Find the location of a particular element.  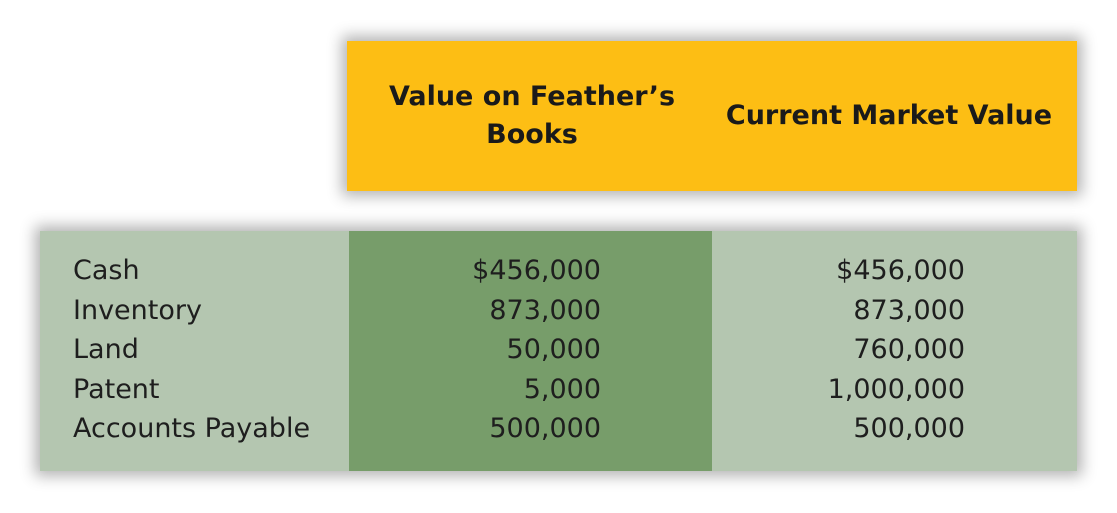

table-row-accounts-payable: Accounts Payable 500,000 500,000 is located at coordinates (558, 429).